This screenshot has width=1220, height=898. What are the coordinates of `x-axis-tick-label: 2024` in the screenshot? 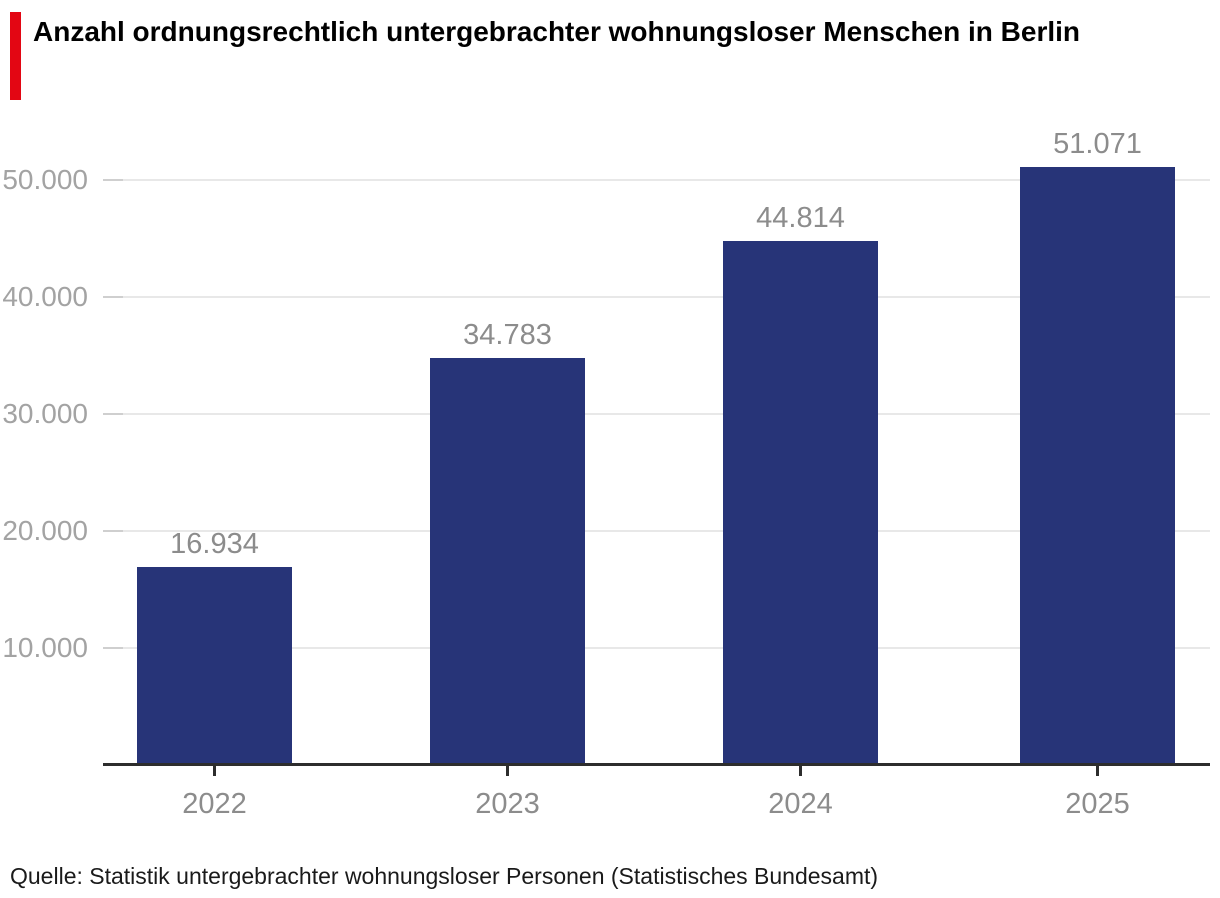 It's located at (800, 804).